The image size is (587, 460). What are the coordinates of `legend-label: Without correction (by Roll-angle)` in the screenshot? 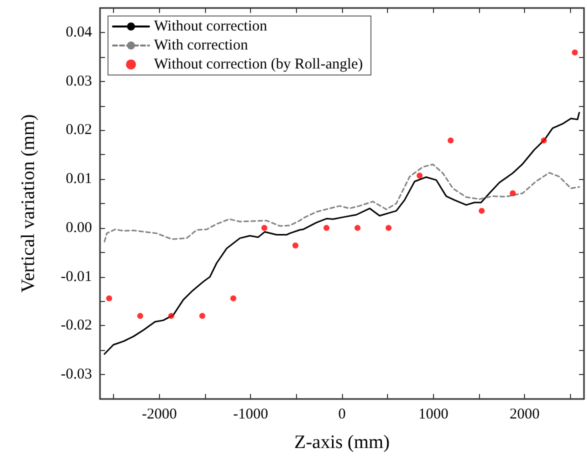 It's located at (258, 64).